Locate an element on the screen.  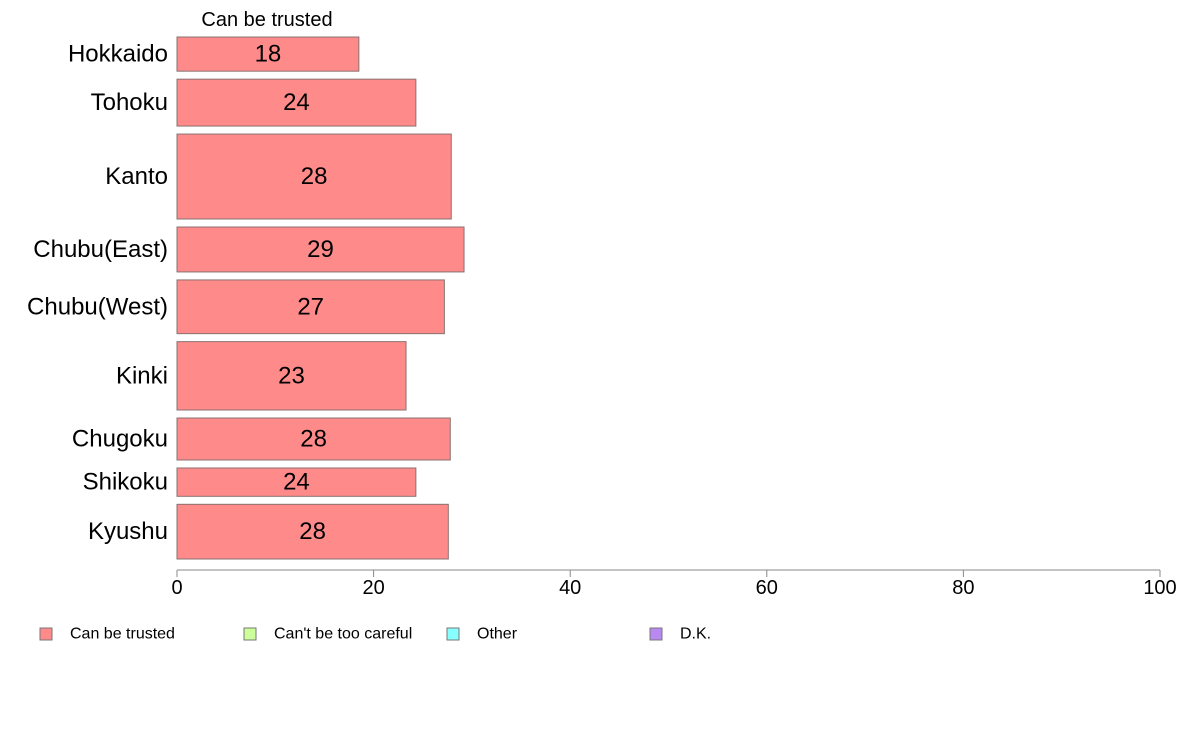
bar-shikoku is located at coordinates (296, 482).